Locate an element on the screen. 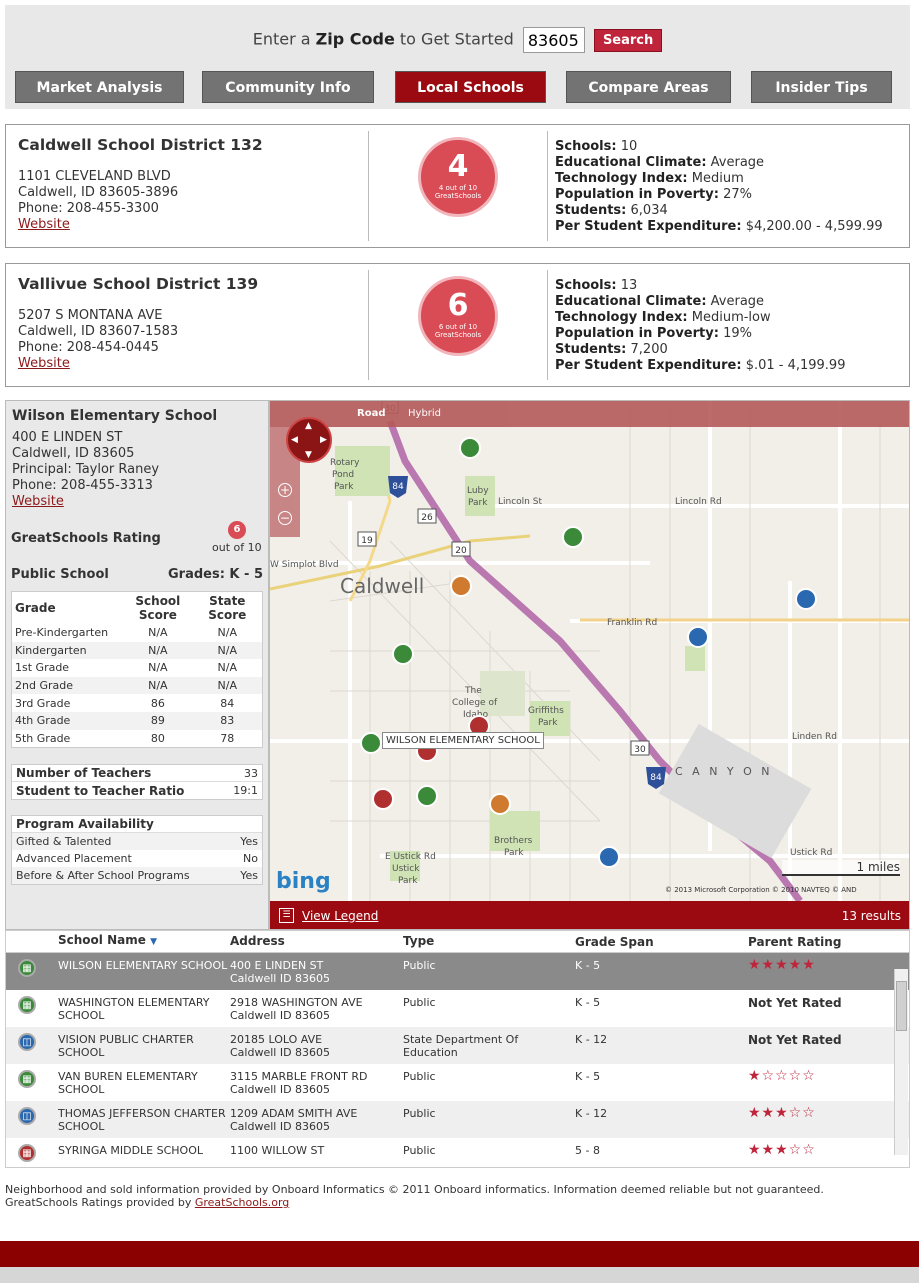  table-scrollbar is located at coordinates (901, 1062).